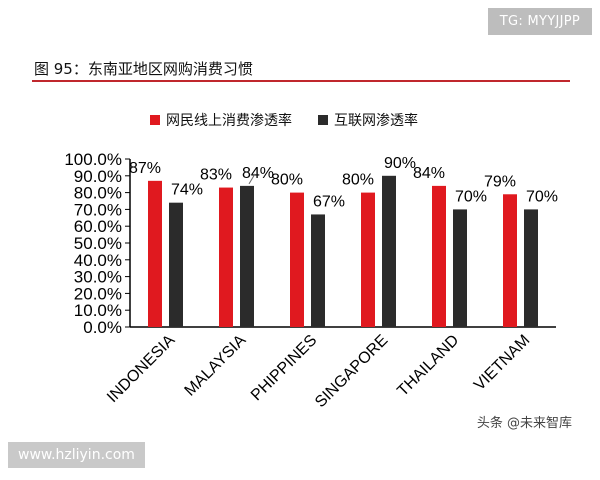 The width and height of the screenshot is (600, 480). Describe the element at coordinates (143, 69) in the screenshot. I see `figure-title: 图 95：东南亚地区网购消费习惯` at that location.